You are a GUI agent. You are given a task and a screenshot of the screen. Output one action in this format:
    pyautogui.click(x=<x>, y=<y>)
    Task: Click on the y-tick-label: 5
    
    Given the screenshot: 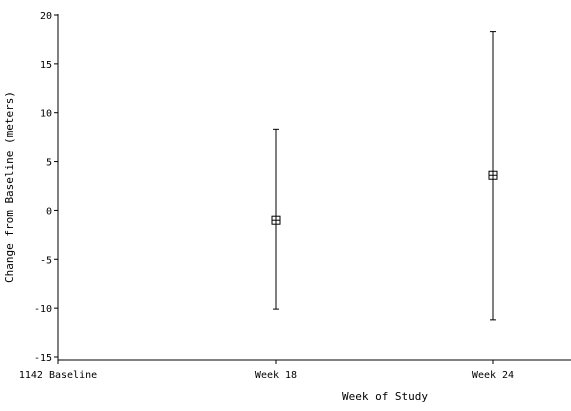 What is the action you would take?
    pyautogui.click(x=49, y=163)
    